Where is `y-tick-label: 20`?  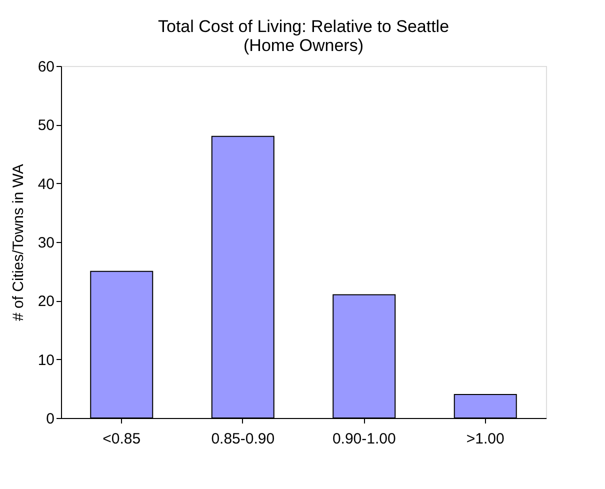
y-tick-label: 20 is located at coordinates (46, 301).